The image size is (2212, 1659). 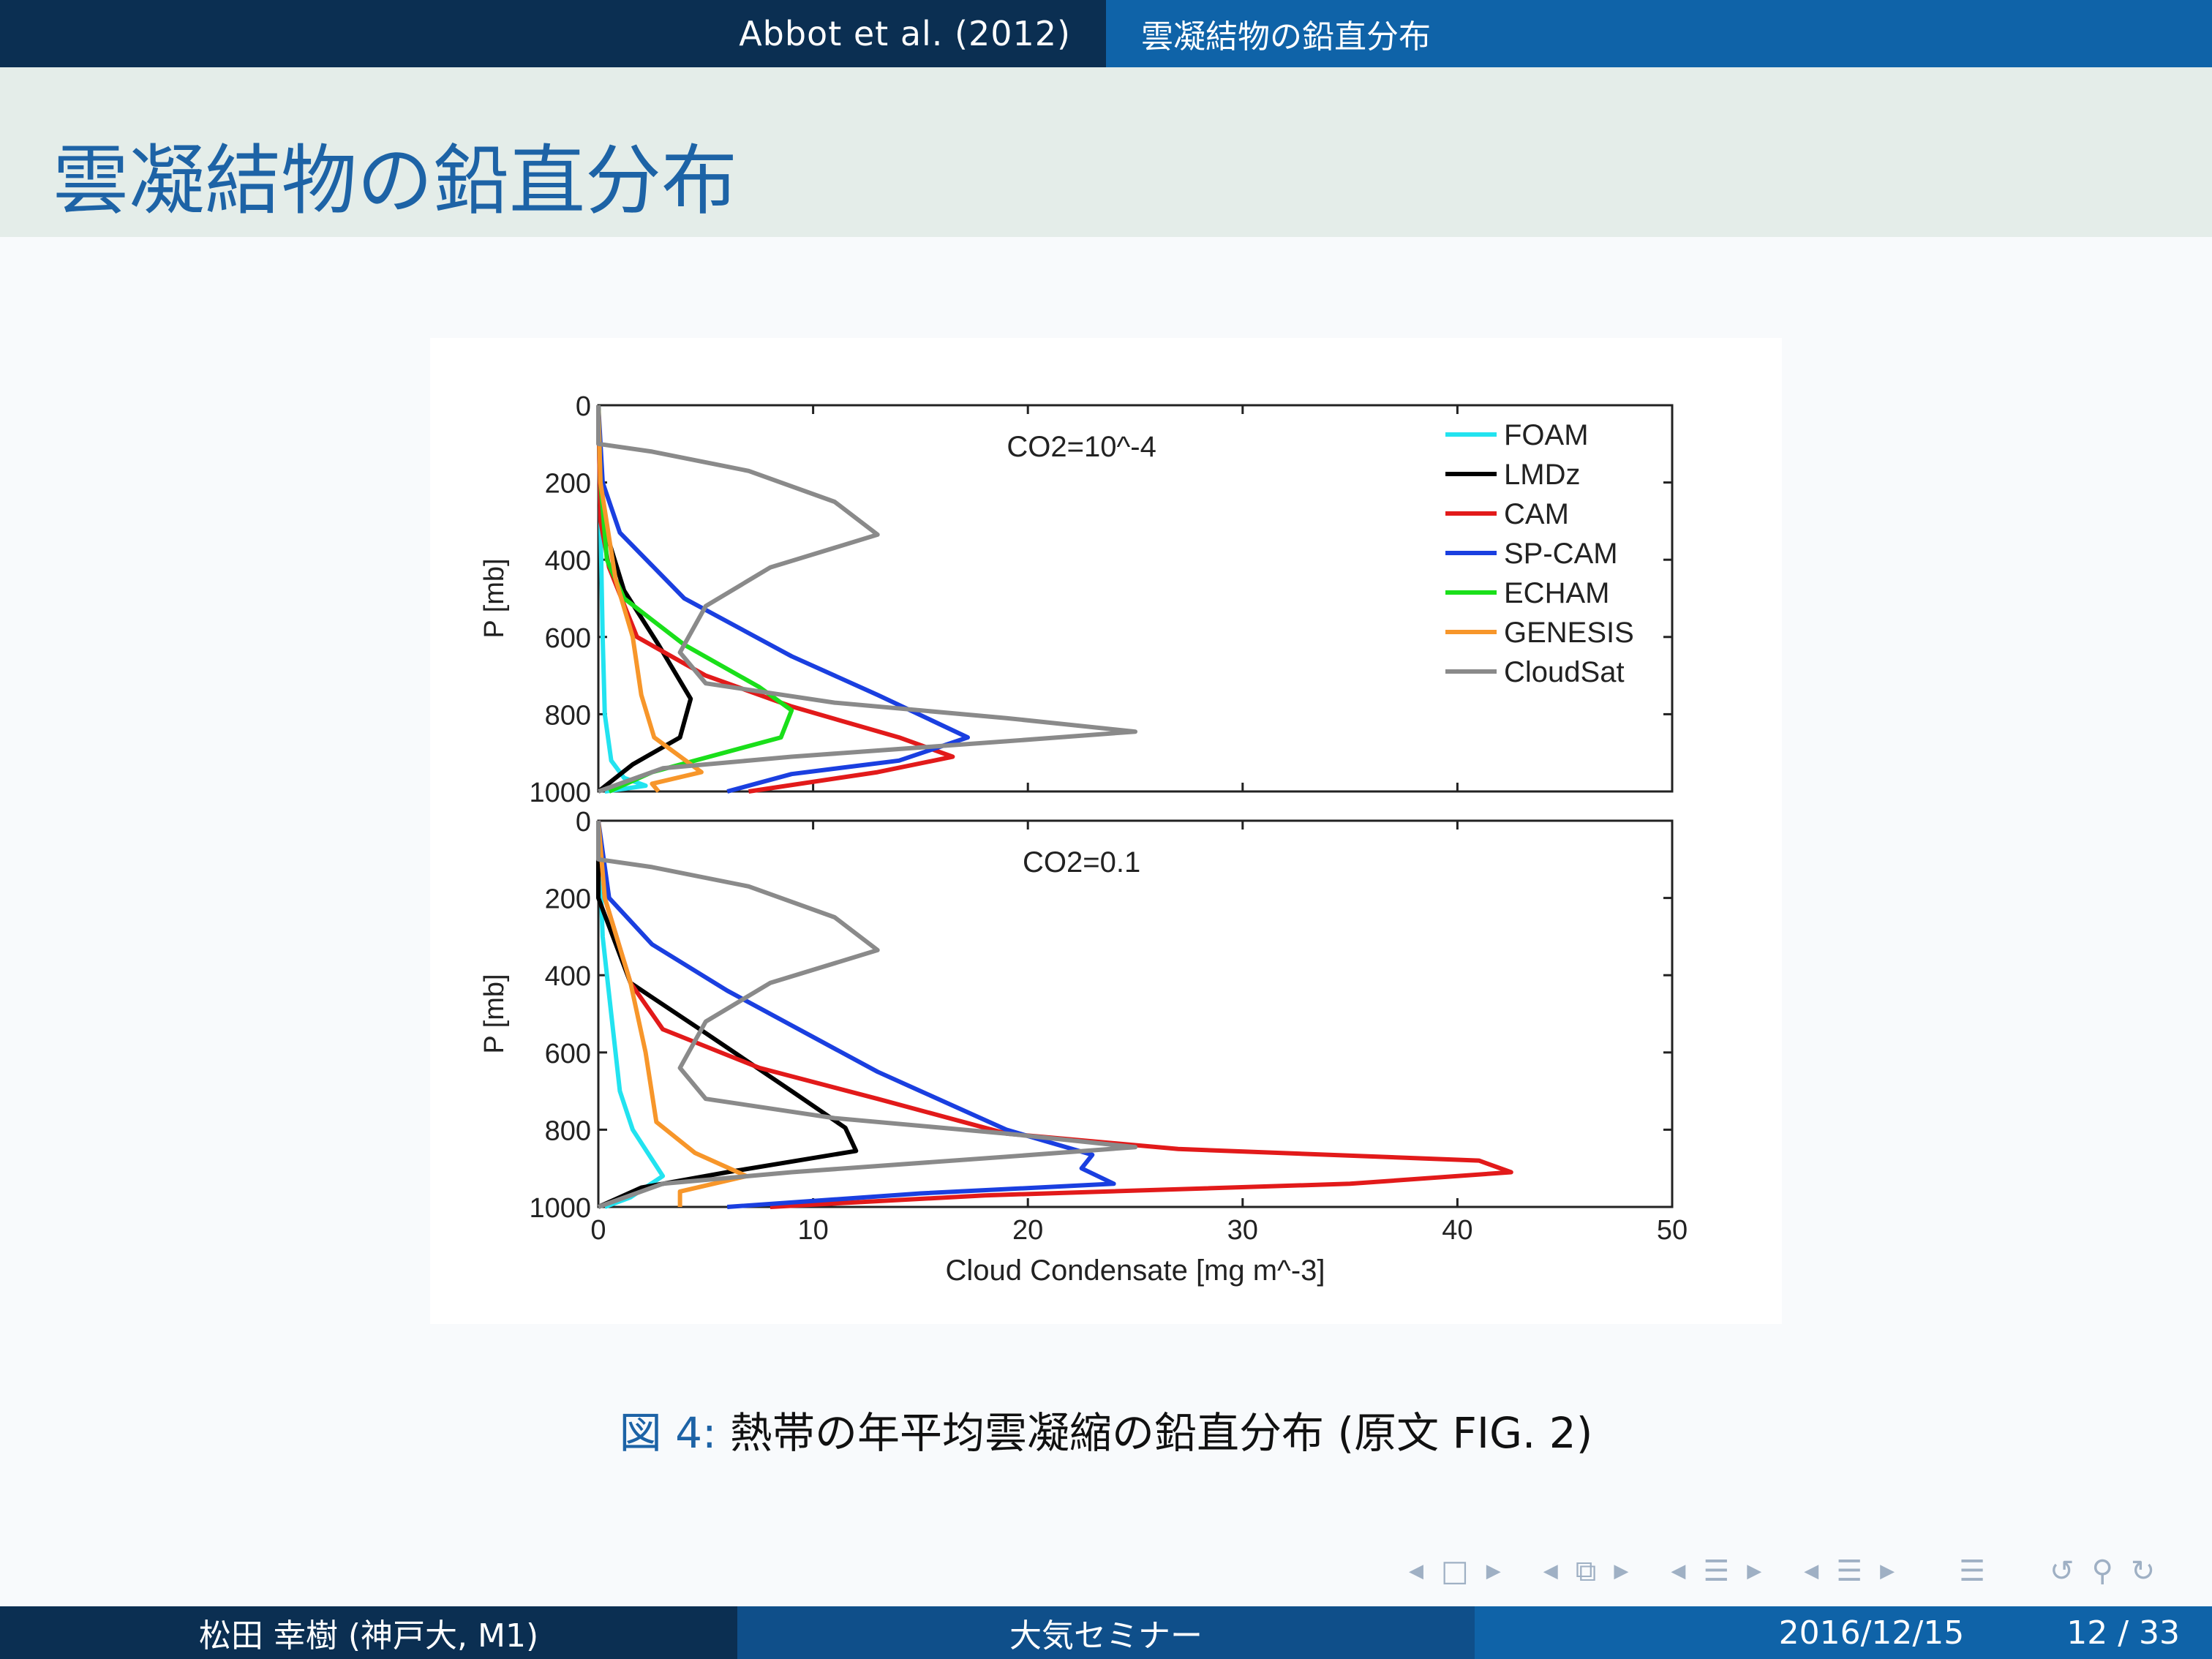 I want to click on header-right-section: 雲凝結物の鉛直分布, so click(x=1659, y=33).